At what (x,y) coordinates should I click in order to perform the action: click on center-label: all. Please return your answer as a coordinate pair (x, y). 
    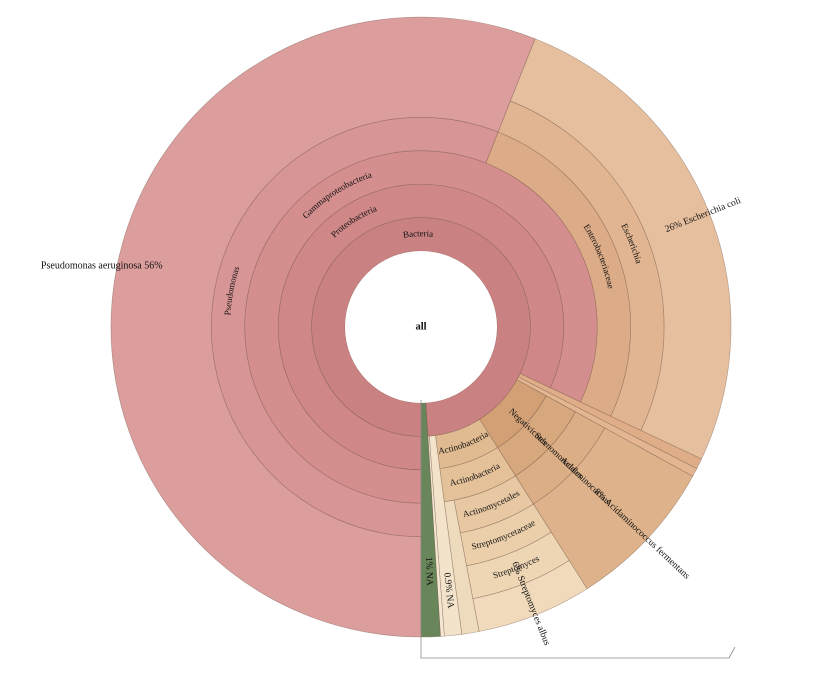
    Looking at the image, I should click on (420, 326).